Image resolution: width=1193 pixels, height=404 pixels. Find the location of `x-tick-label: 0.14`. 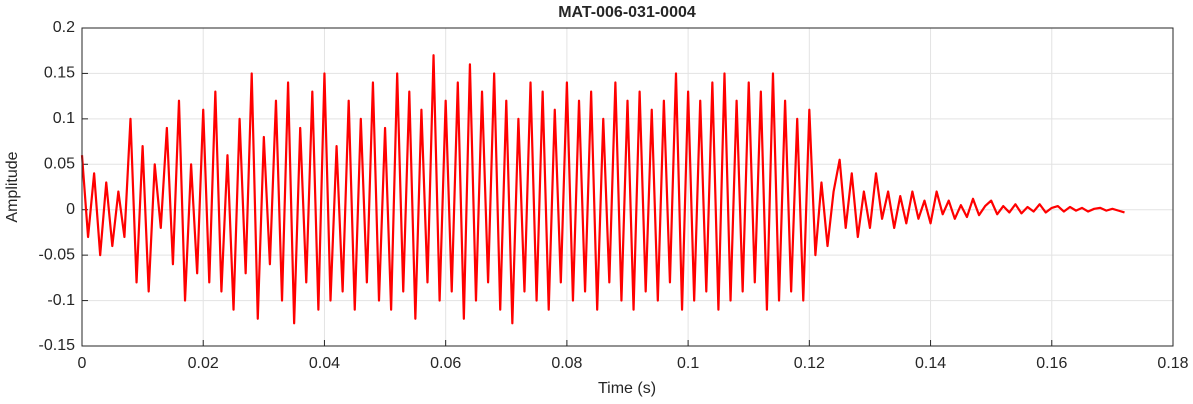

x-tick-label: 0.14 is located at coordinates (930, 363).